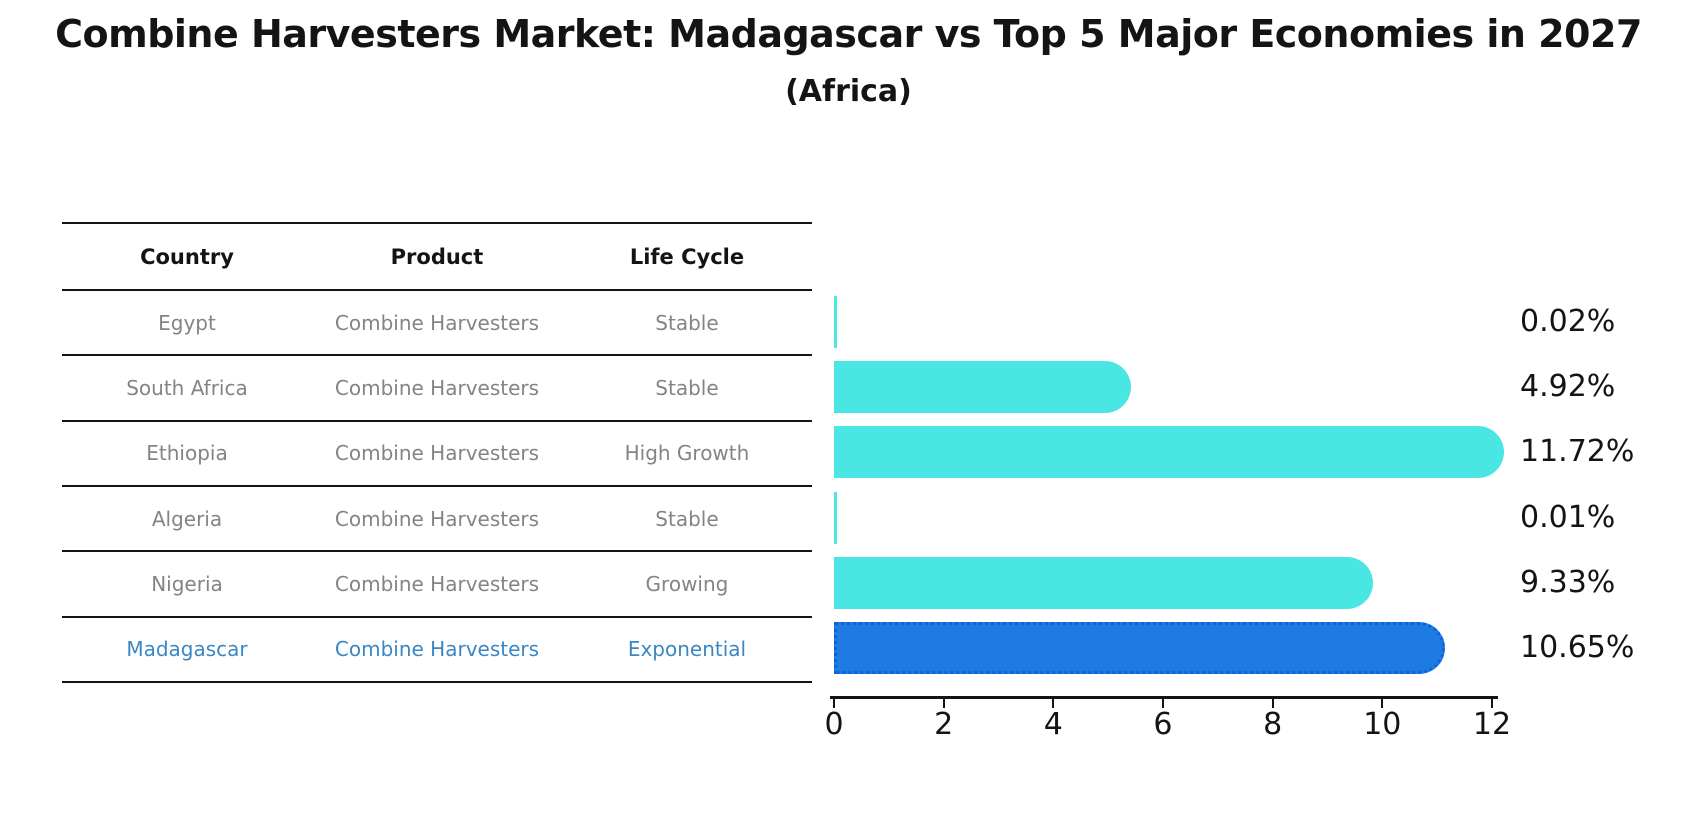 This screenshot has height=823, width=1697. What do you see at coordinates (1163, 724) in the screenshot?
I see `x-axis-tick-label: 6` at bounding box center [1163, 724].